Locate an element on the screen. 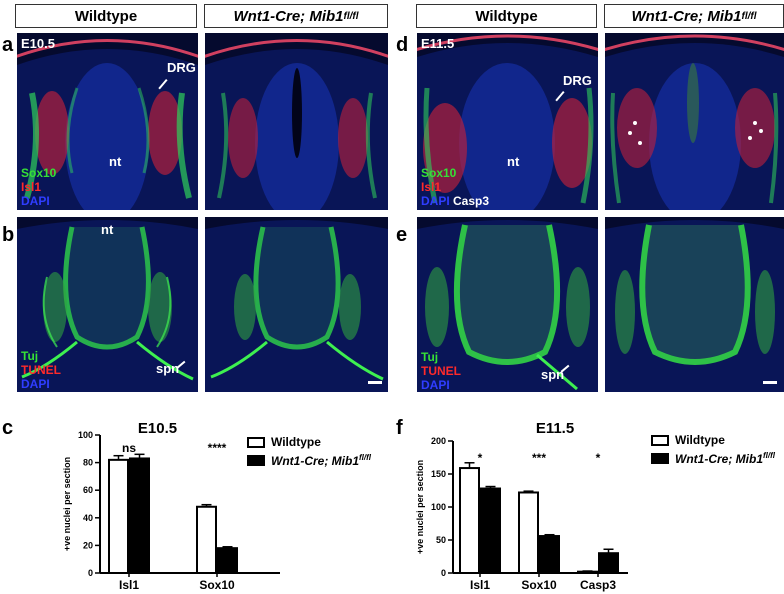  category-label: Casp3 is located at coordinates (598, 585).